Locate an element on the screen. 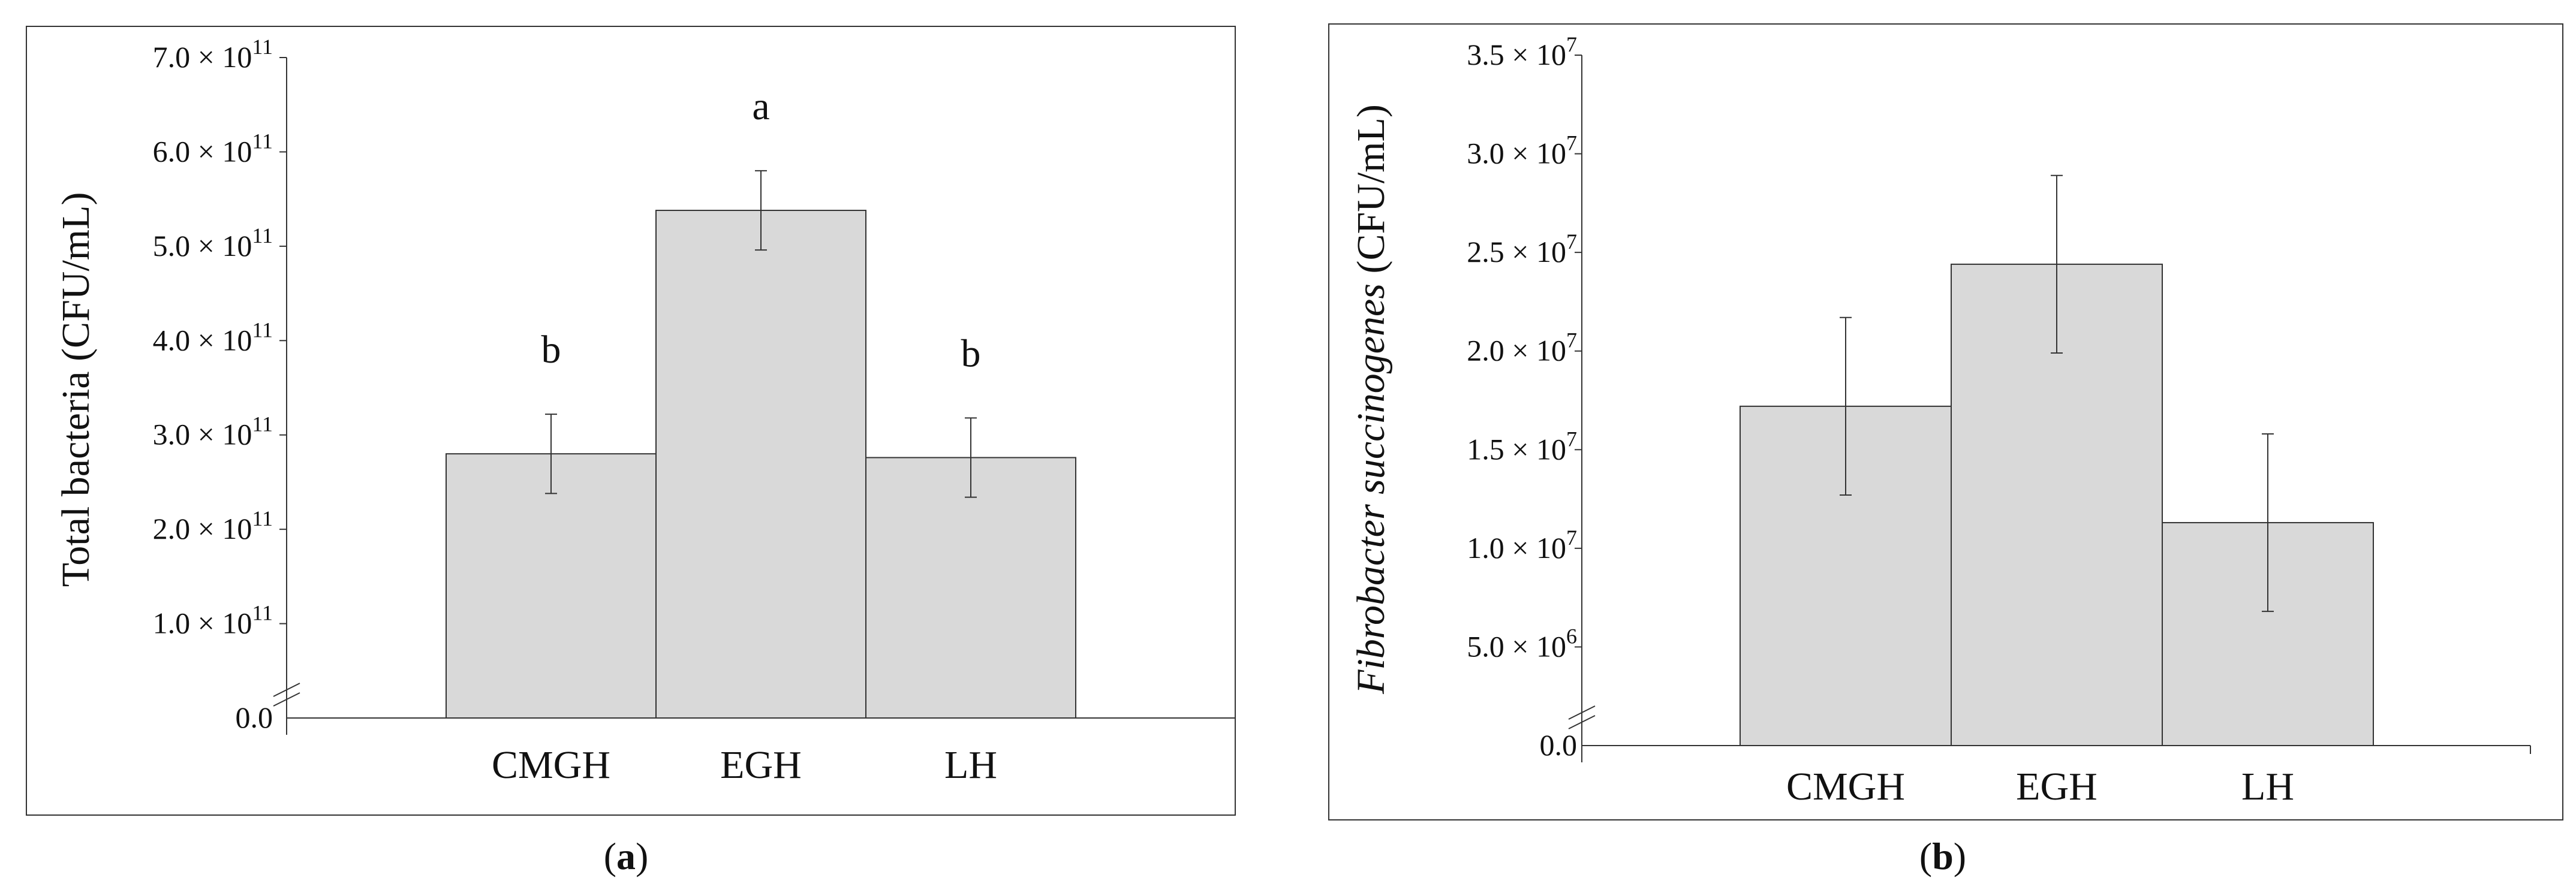 Image resolution: width=2576 pixels, height=893 pixels. y-tick-label: 1.0 × 10⁷ is located at coordinates (1522, 545).